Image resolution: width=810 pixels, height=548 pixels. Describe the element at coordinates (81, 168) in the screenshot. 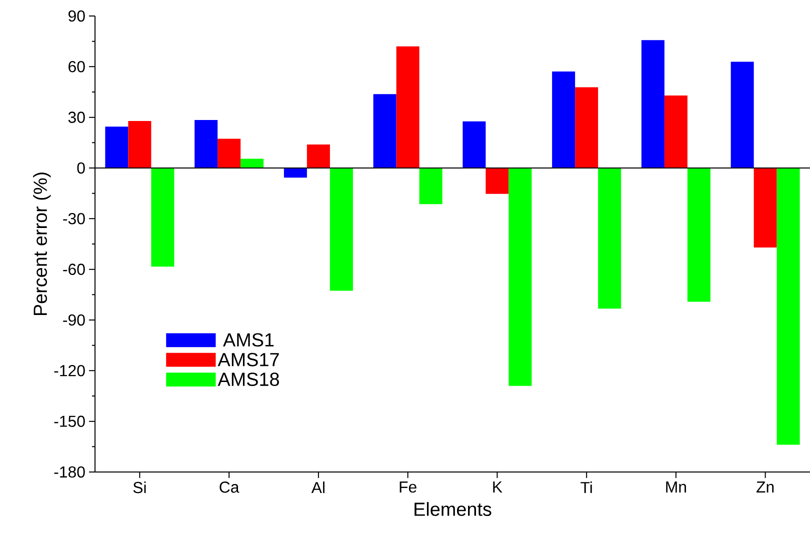

I see `y-tick-label: 0` at that location.